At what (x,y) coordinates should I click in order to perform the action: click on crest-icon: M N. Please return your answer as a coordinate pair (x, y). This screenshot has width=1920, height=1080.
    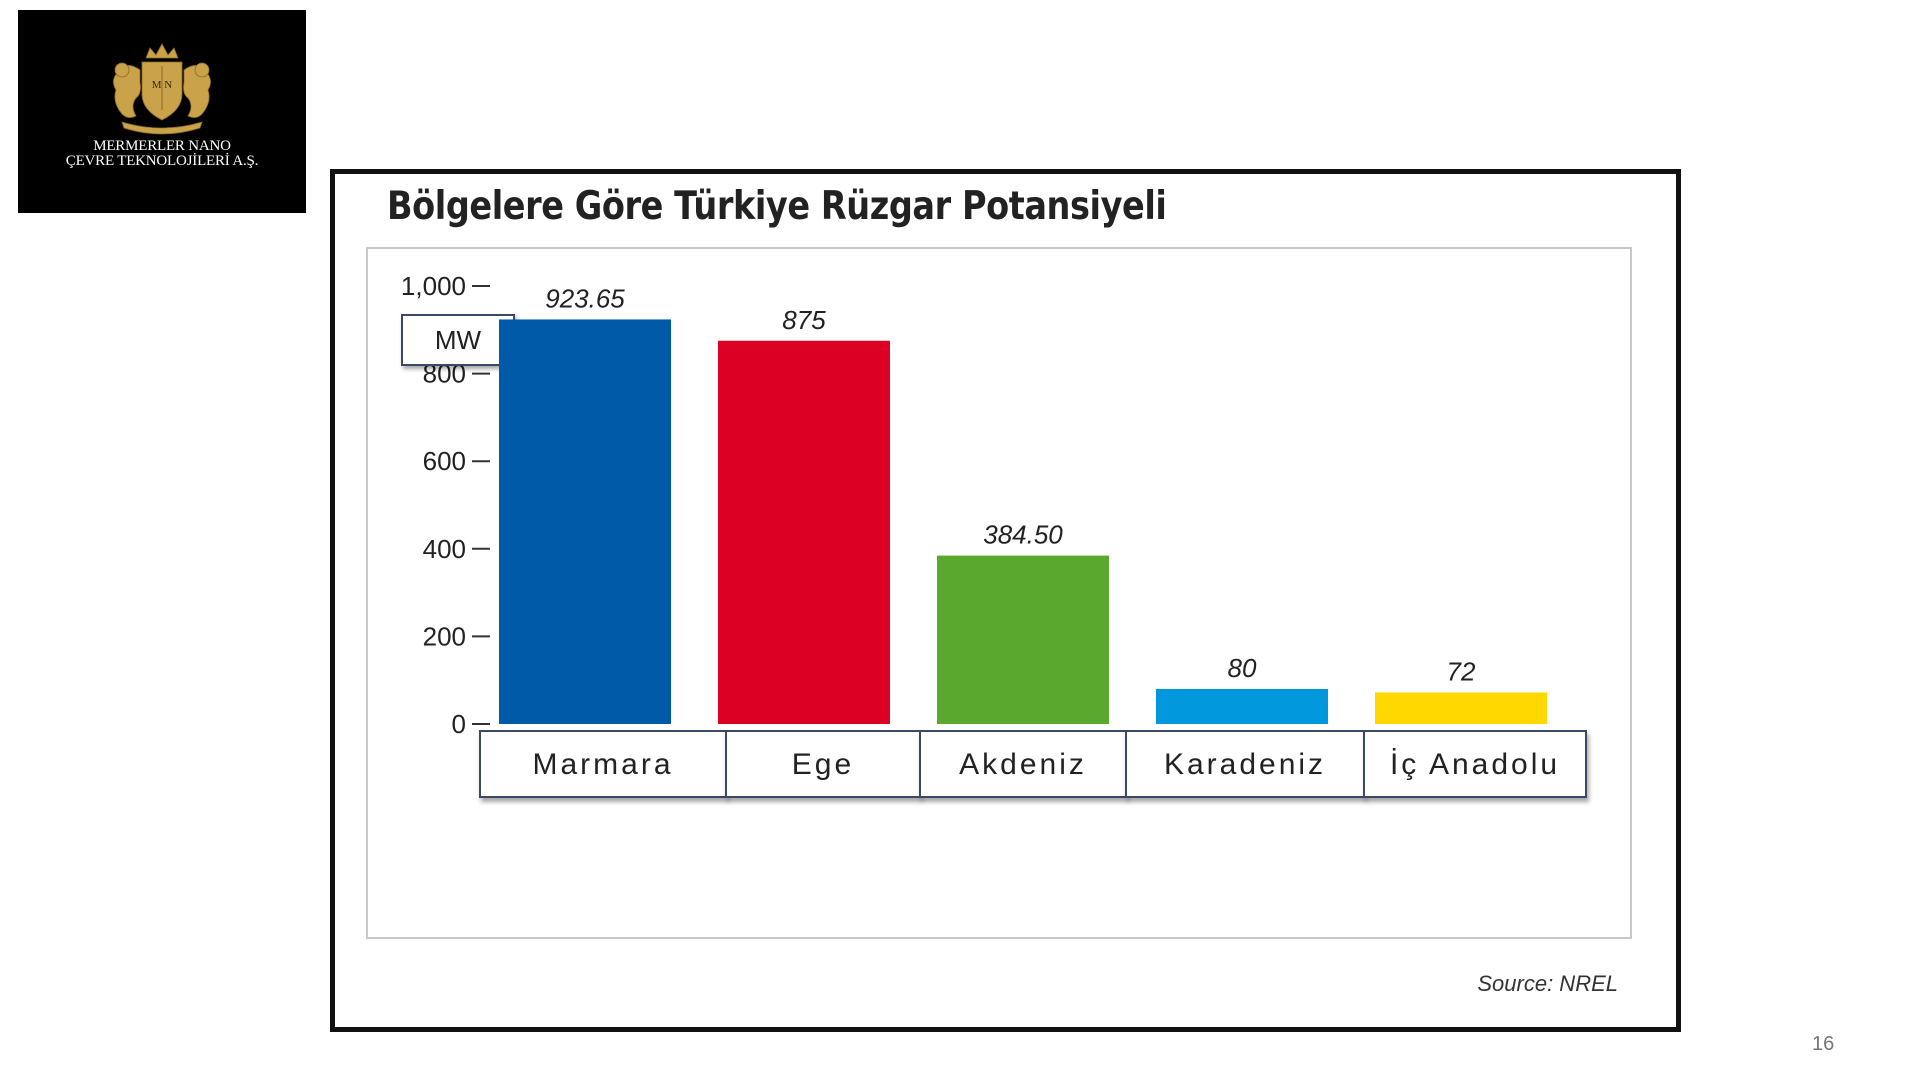
    Looking at the image, I should click on (162, 89).